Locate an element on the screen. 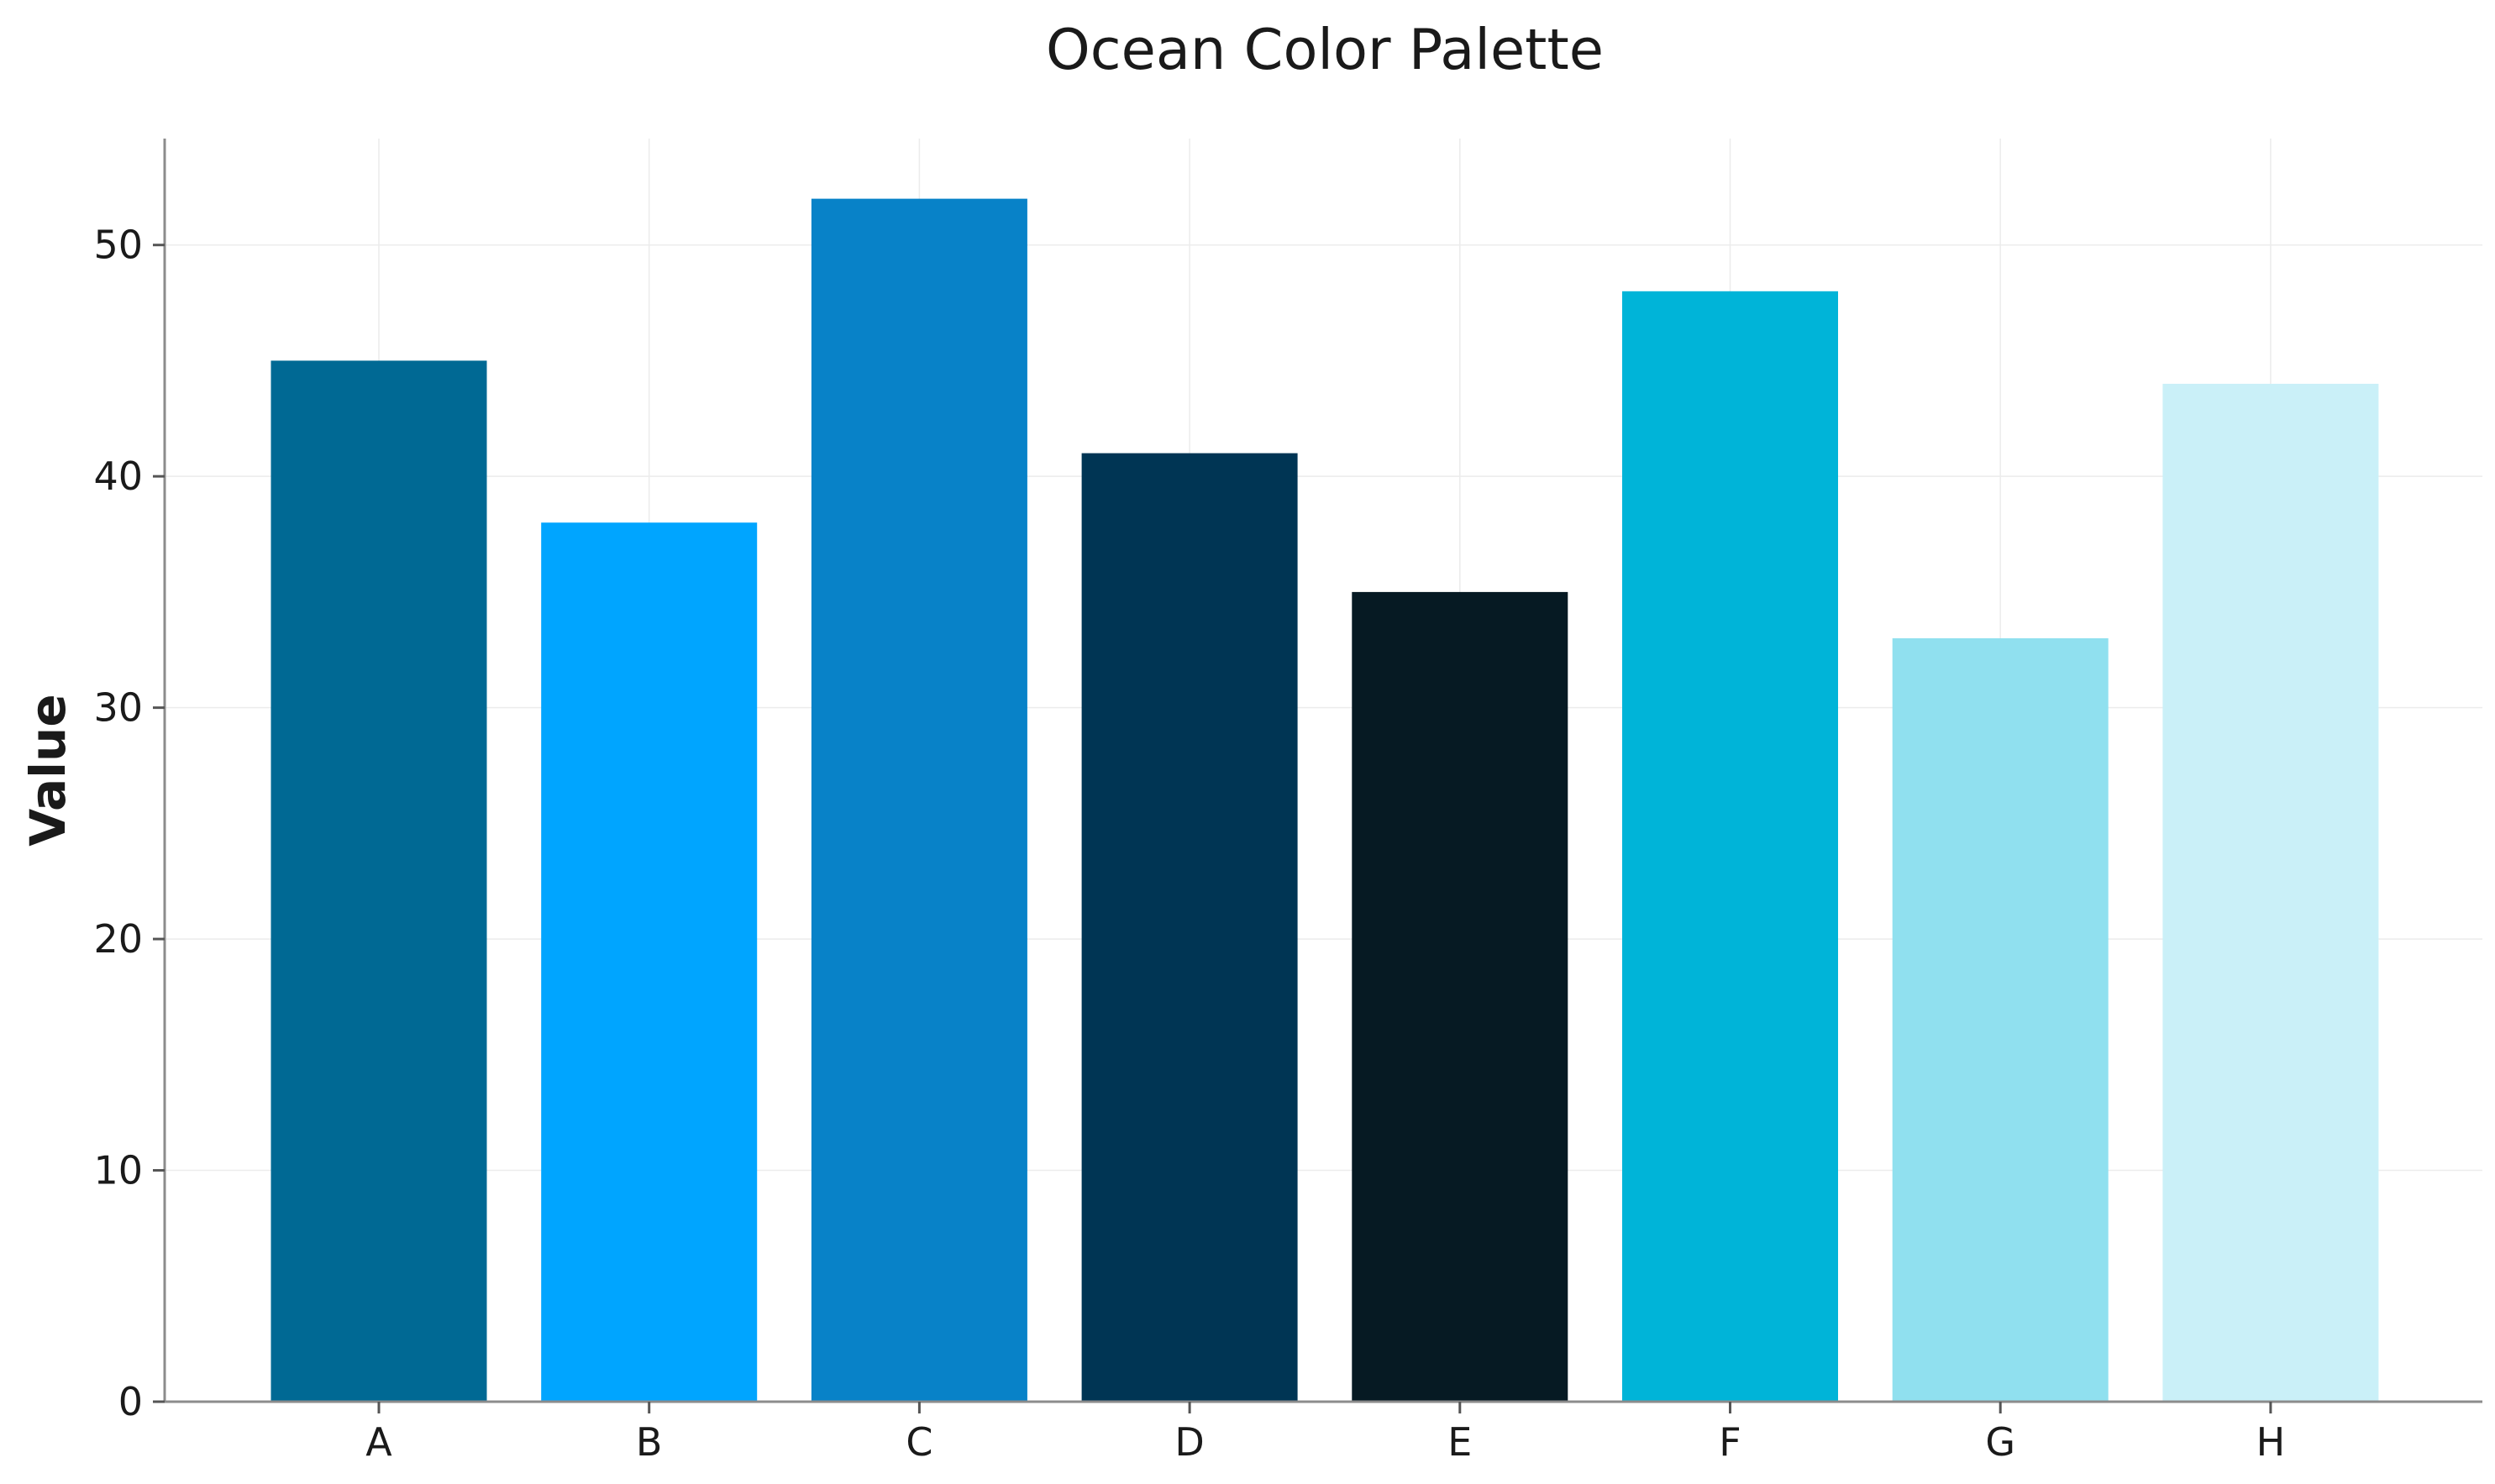  bar-h is located at coordinates (2270, 893).